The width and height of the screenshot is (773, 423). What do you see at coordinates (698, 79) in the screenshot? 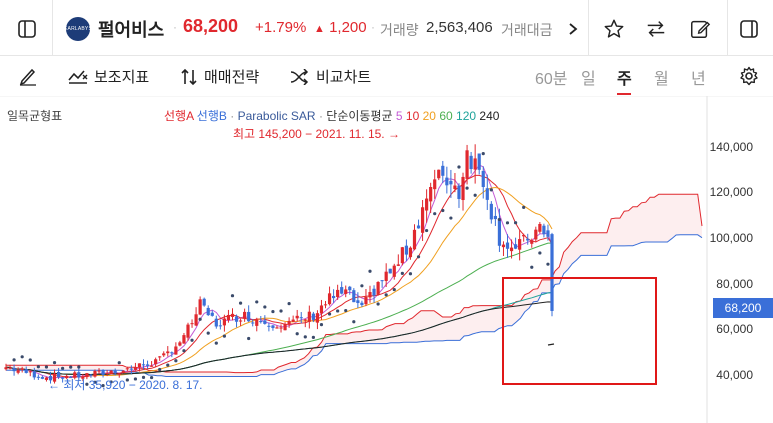
I see `period-year: 년` at bounding box center [698, 79].